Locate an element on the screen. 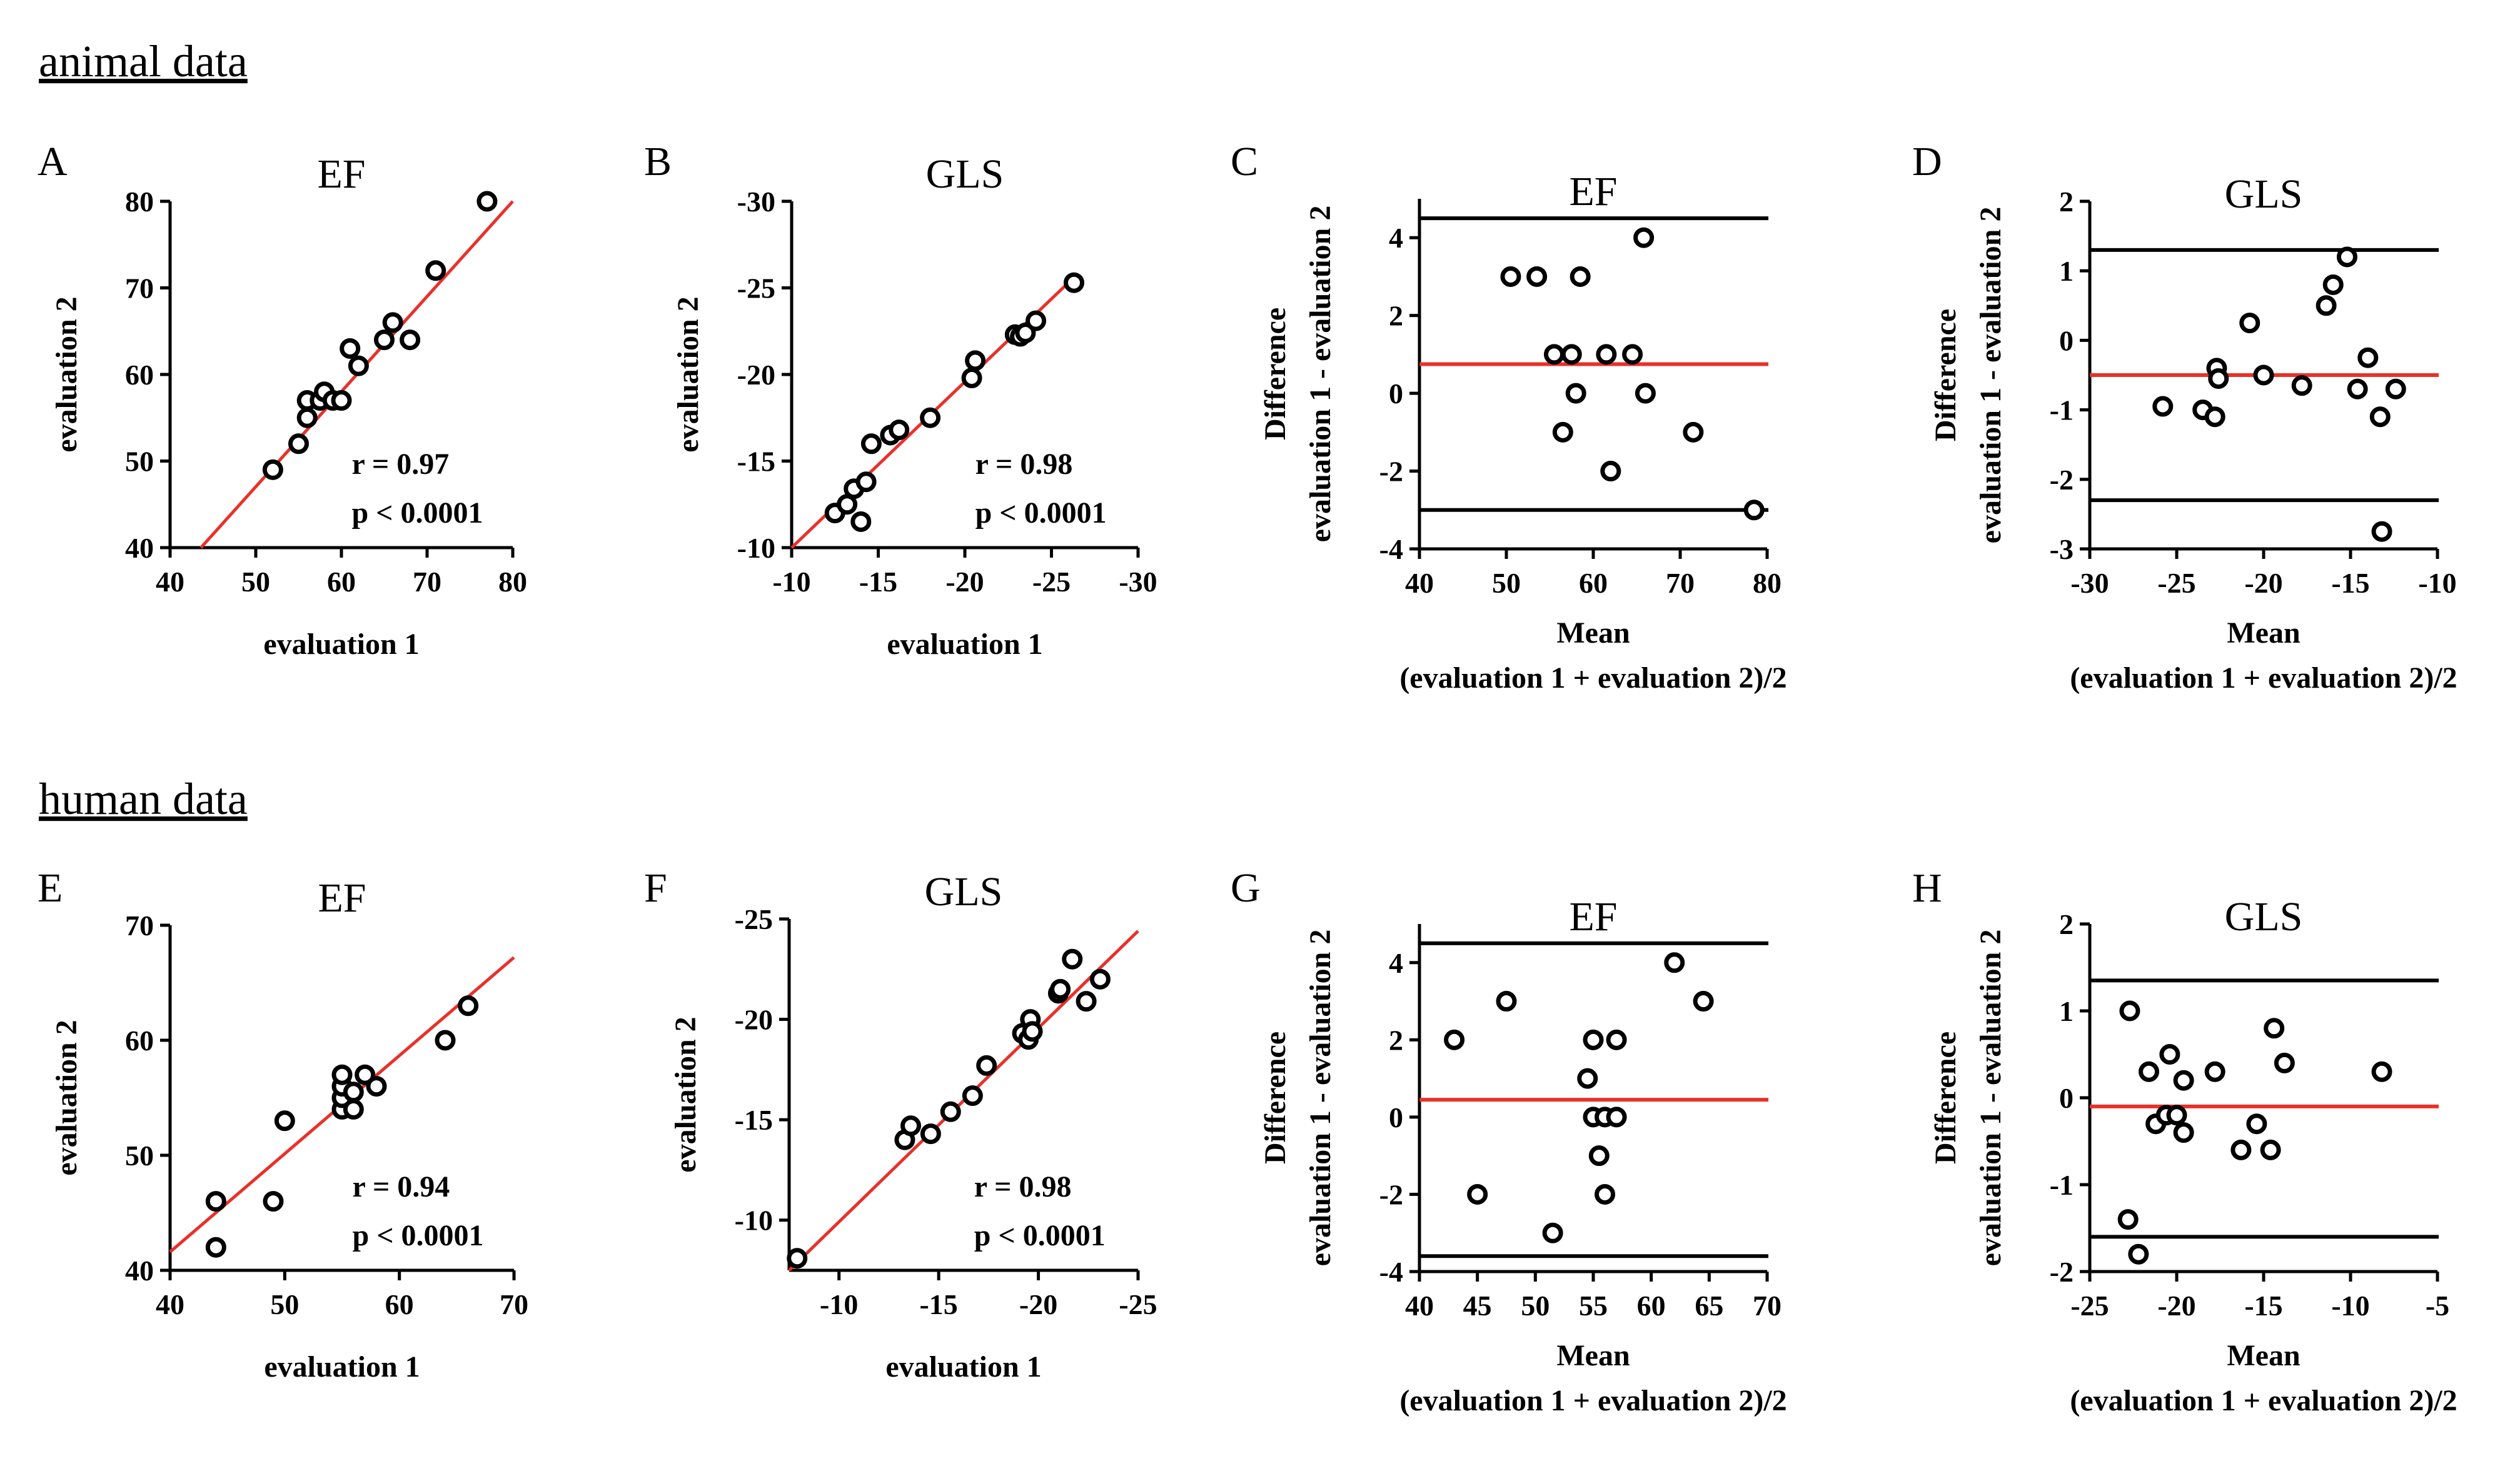 This screenshot has height=1476, width=2520. y-tick-label: 1 is located at coordinates (2067, 1011).